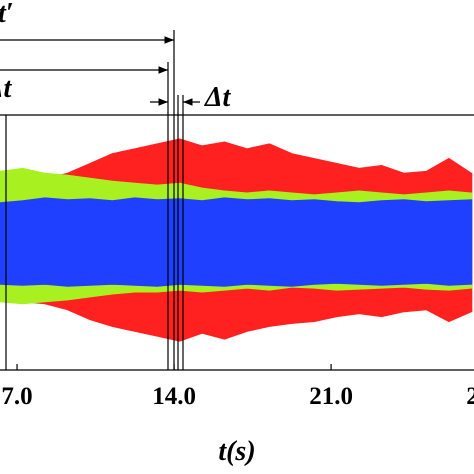 The height and width of the screenshot is (474, 474). Describe the element at coordinates (7, 14) in the screenshot. I see `annotation: t′` at that location.